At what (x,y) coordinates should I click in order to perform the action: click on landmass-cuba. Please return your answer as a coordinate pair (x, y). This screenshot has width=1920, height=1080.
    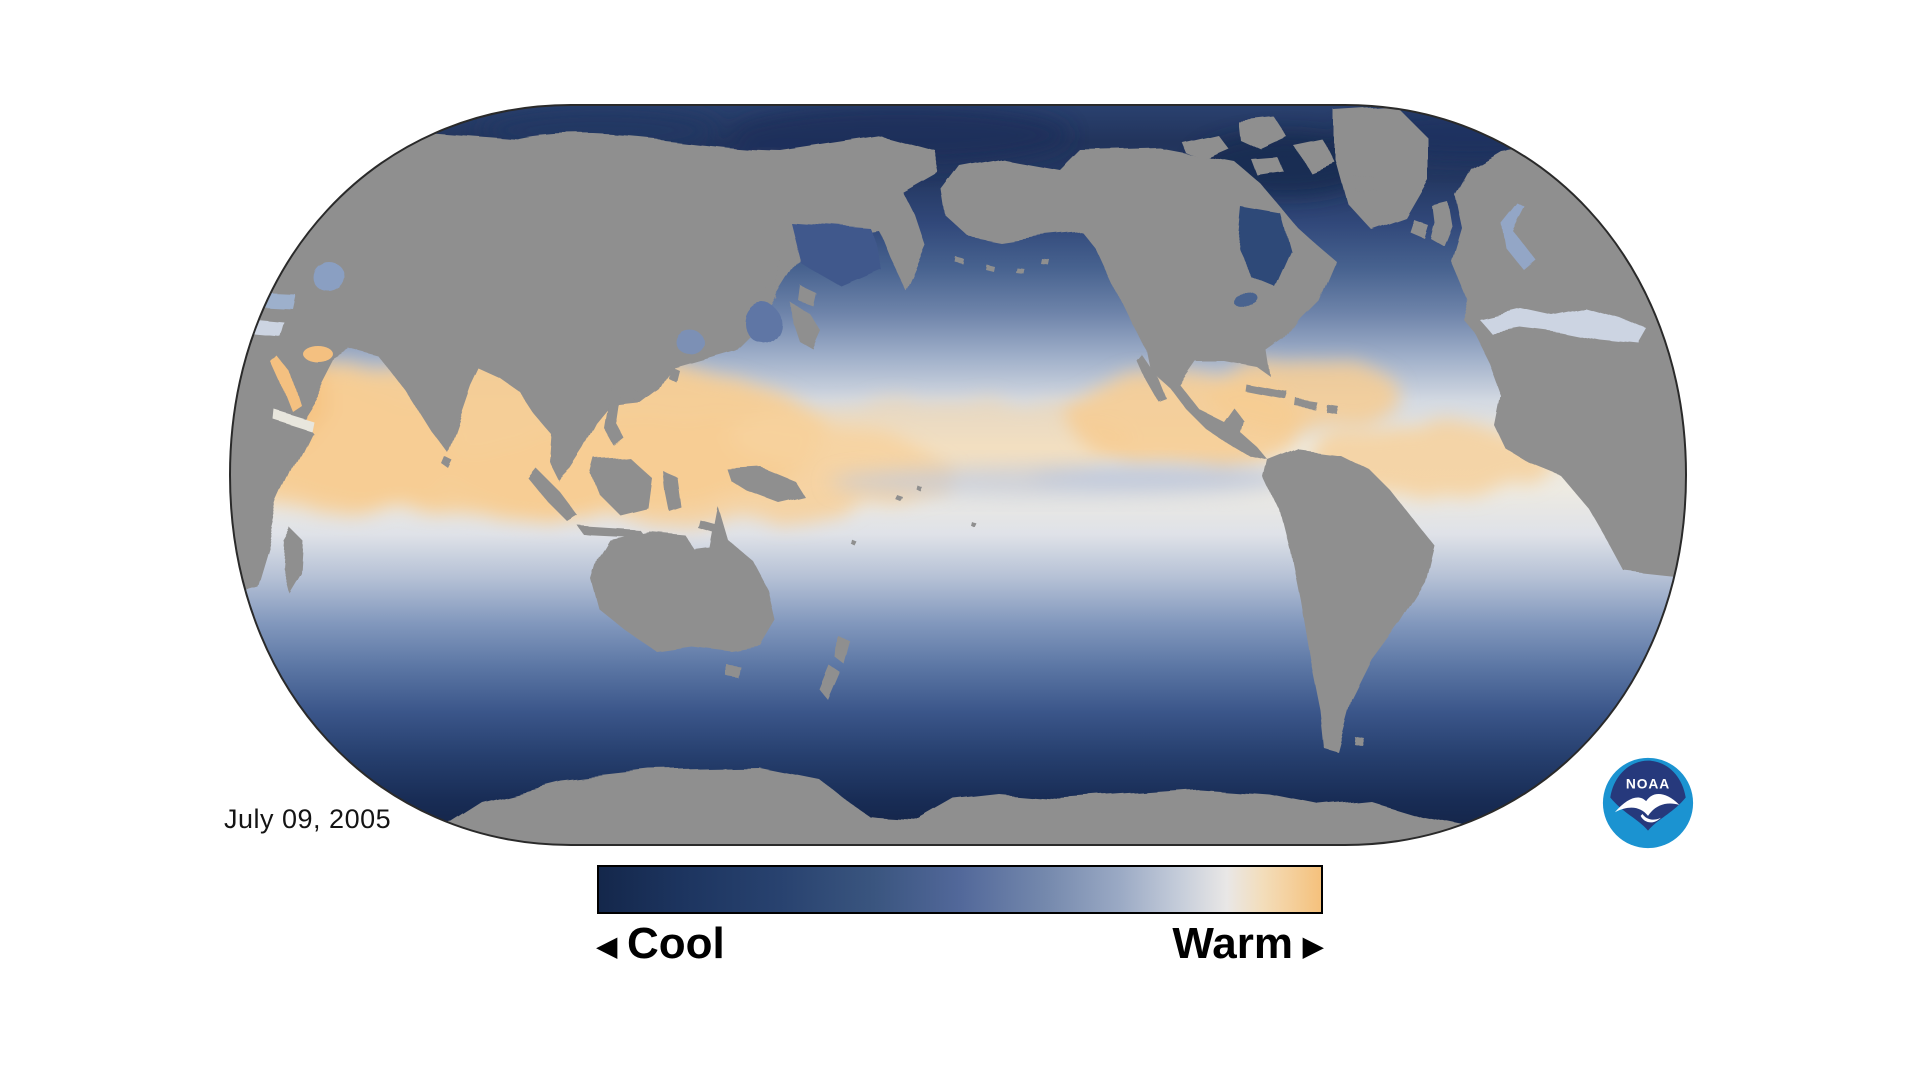
    Looking at the image, I should click on (1266, 391).